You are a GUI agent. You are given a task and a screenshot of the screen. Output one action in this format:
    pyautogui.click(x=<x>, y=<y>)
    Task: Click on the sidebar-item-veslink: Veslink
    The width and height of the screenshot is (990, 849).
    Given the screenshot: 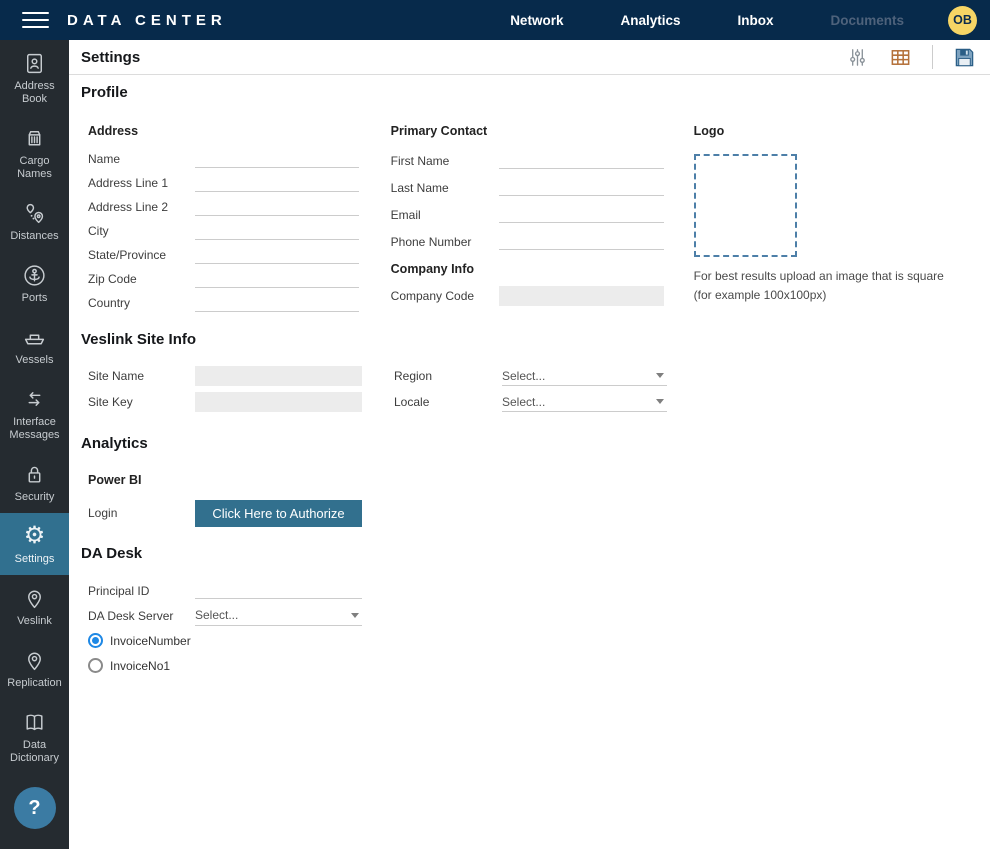 What is the action you would take?
    pyautogui.click(x=34, y=606)
    